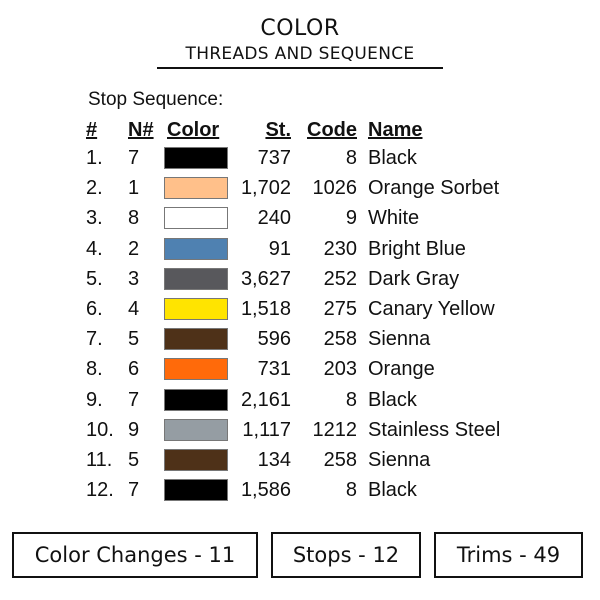 This screenshot has width=600, height=600. Describe the element at coordinates (265, 490) in the screenshot. I see `stitch-count: 1,586` at that location.